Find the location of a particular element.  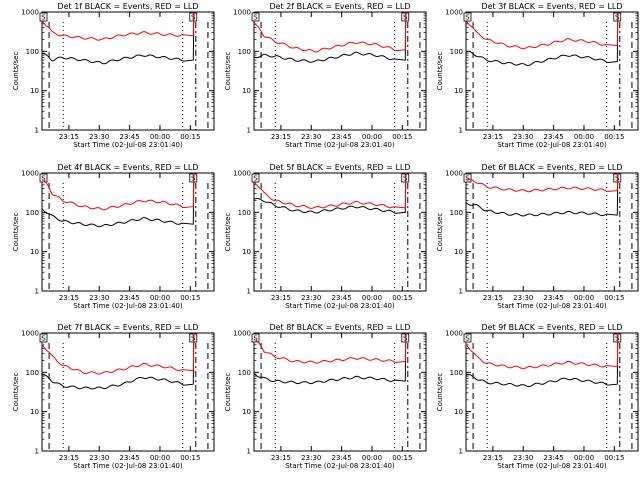

panel-title: Det 6f BLACK = Events, RED = LLD is located at coordinates (551, 167).